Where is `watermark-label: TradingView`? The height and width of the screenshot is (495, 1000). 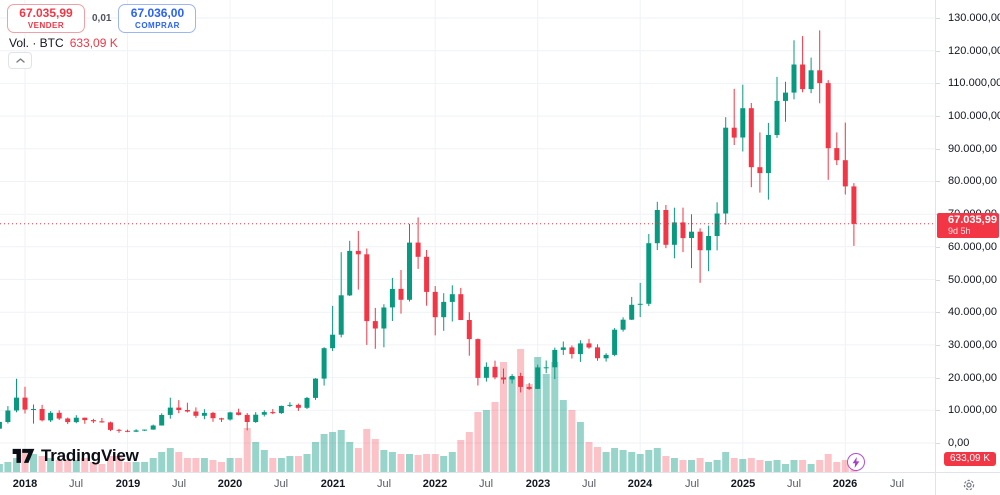 watermark-label: TradingView is located at coordinates (90, 455).